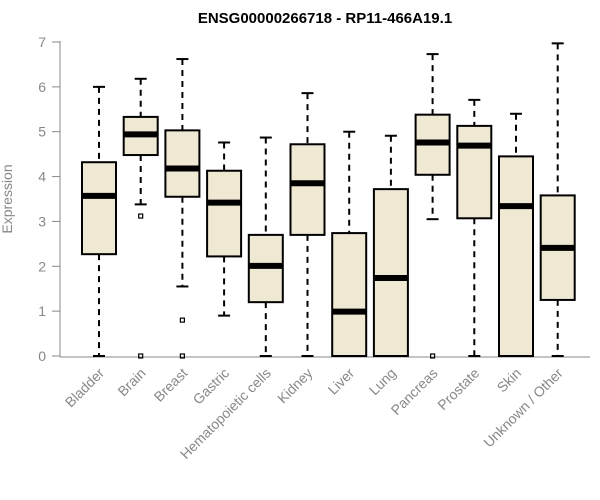 This screenshot has height=500, width=600. What do you see at coordinates (325, 18) in the screenshot?
I see `chart-title: ENSG00000266718 - RP11-466A19.1` at bounding box center [325, 18].